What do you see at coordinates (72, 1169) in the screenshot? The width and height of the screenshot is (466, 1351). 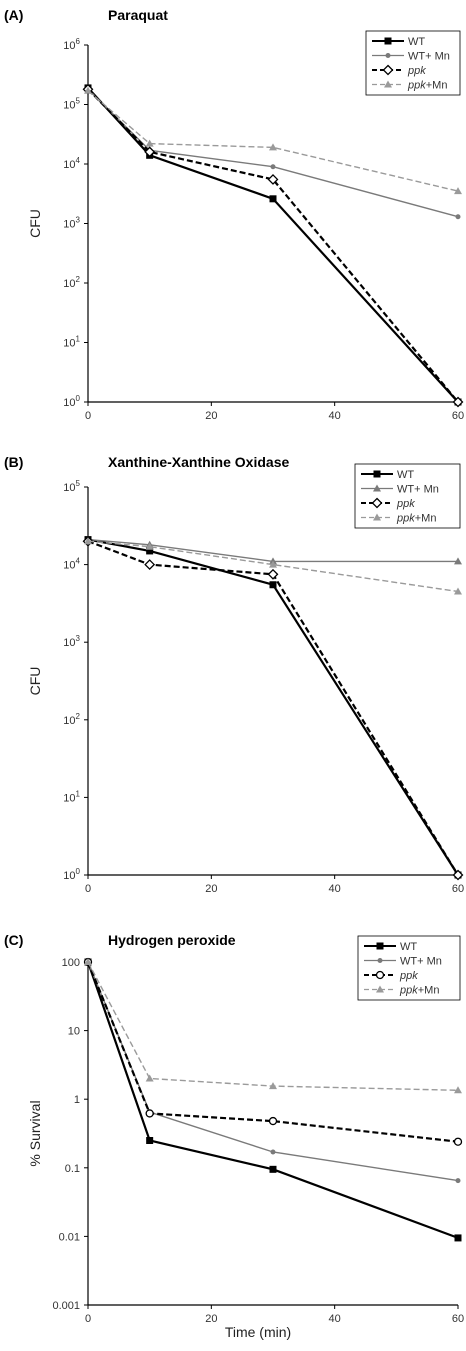 I see `y-tick-label: 0.1` at bounding box center [72, 1169].